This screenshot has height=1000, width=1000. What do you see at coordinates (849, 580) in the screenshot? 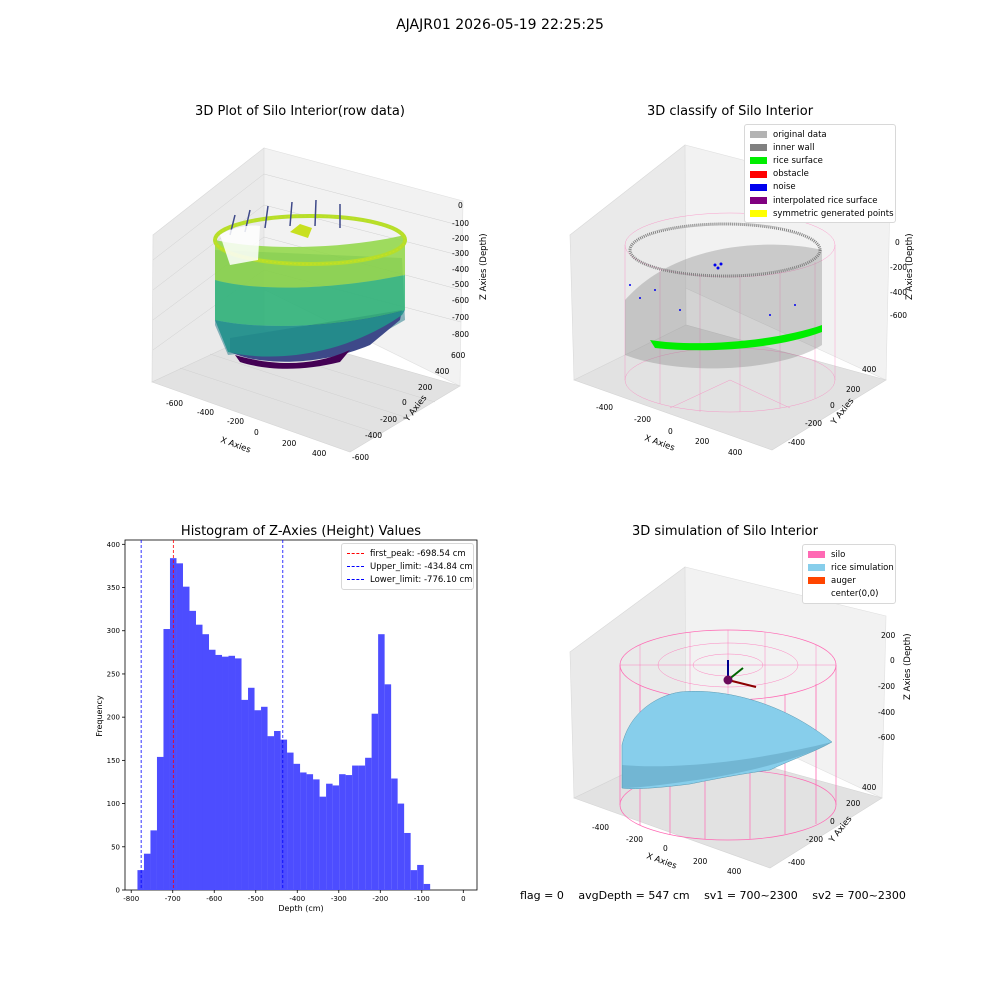
I see `legend-entry: auger` at bounding box center [849, 580].